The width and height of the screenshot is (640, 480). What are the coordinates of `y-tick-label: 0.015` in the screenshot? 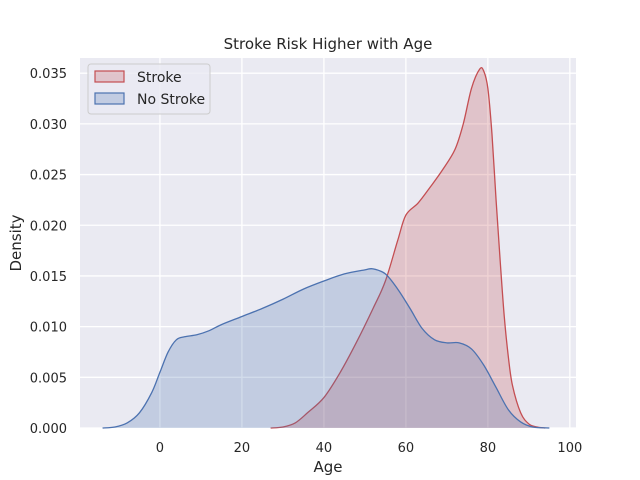 It's located at (48, 277).